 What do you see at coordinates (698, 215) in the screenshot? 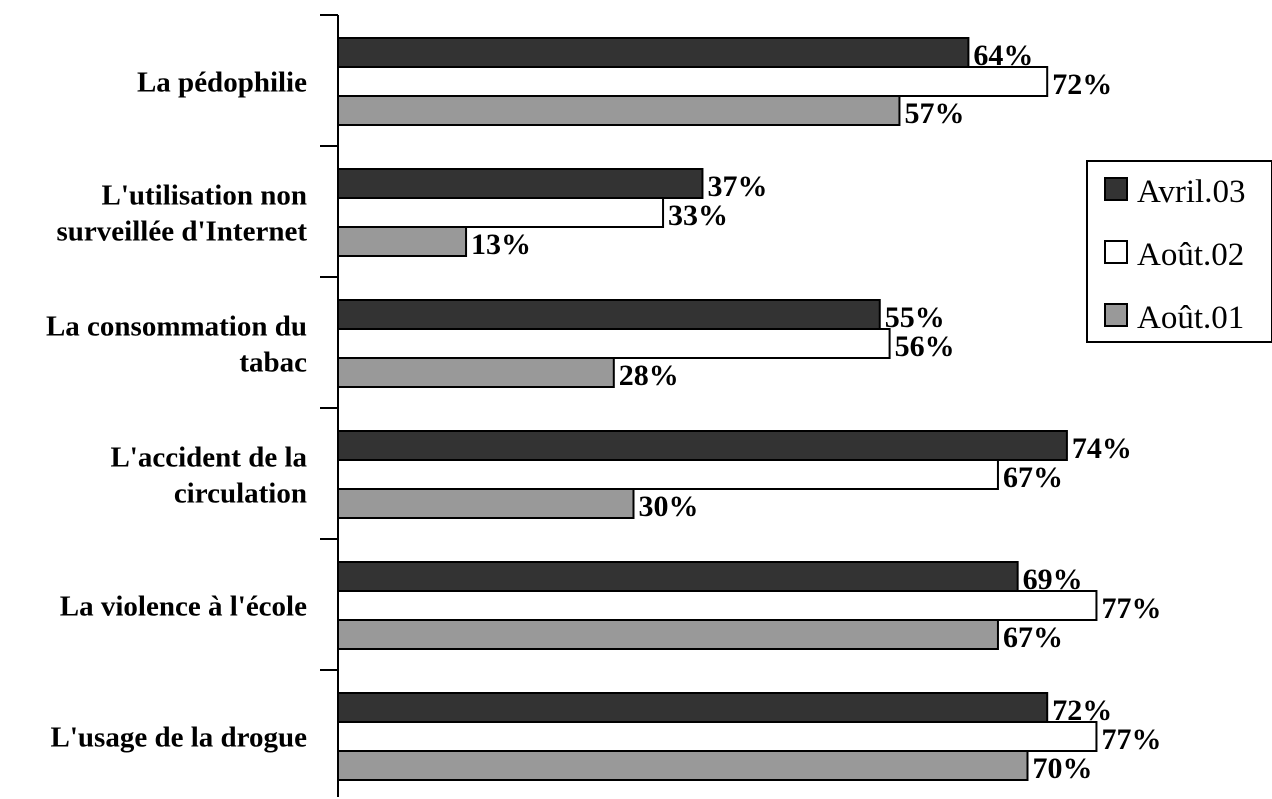
I see `data-label: 33%` at bounding box center [698, 215].